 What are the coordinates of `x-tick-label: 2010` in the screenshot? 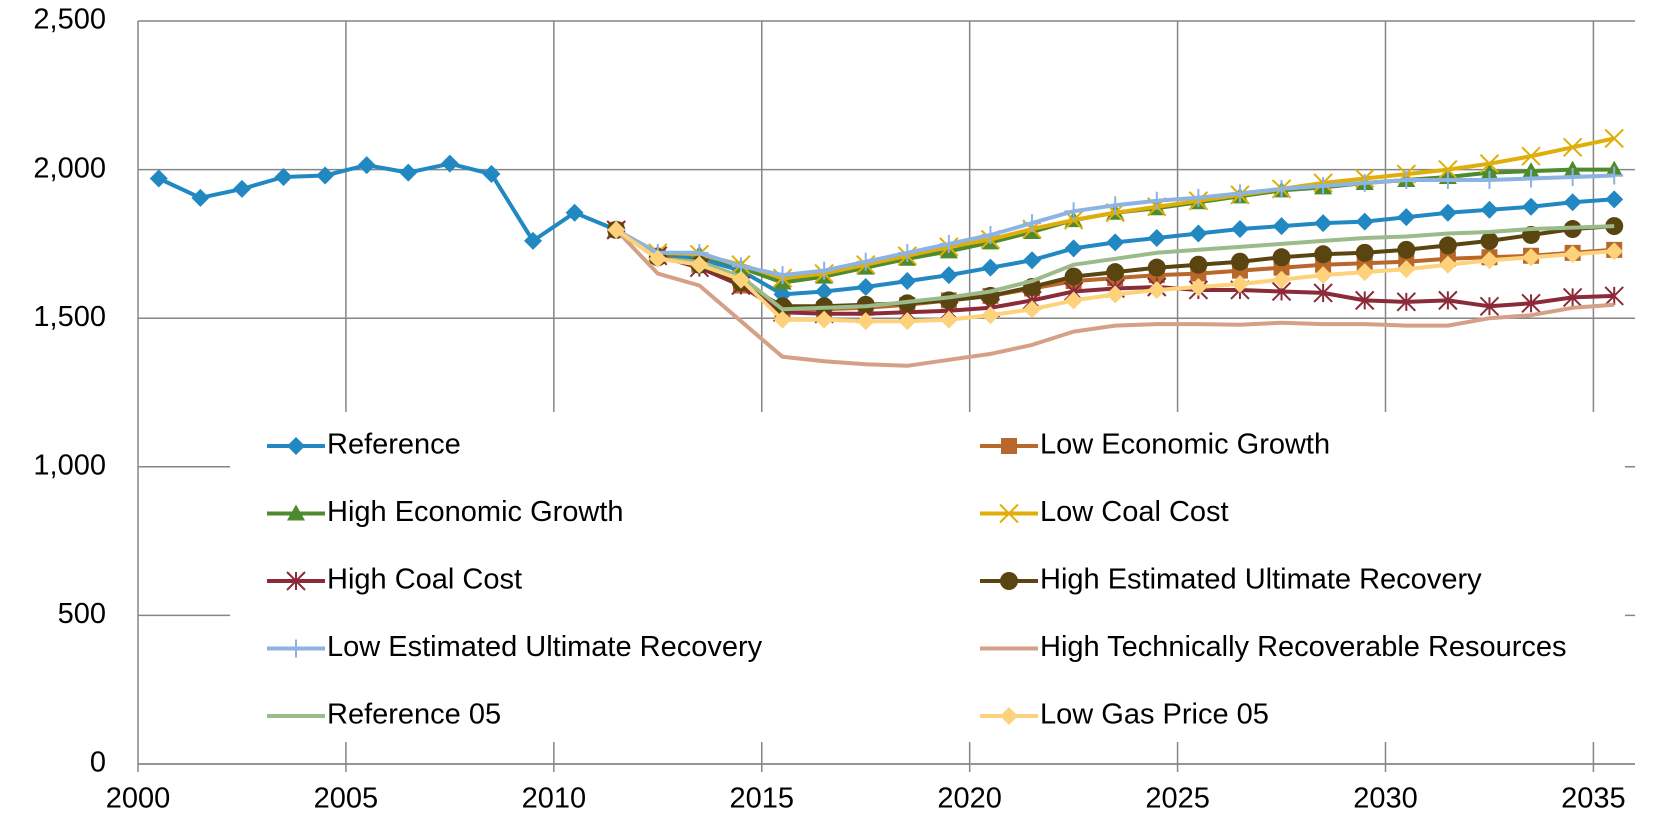 It's located at (554, 799).